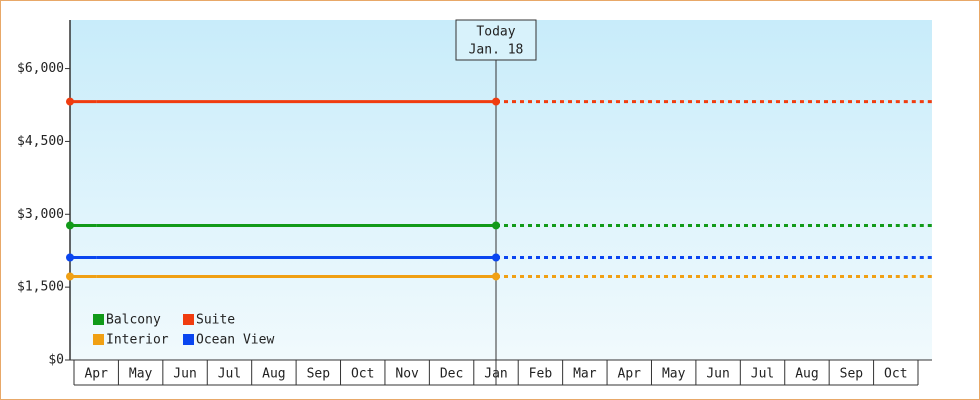 The width and height of the screenshot is (980, 400). I want to click on legend-label: Interior, so click(137, 340).